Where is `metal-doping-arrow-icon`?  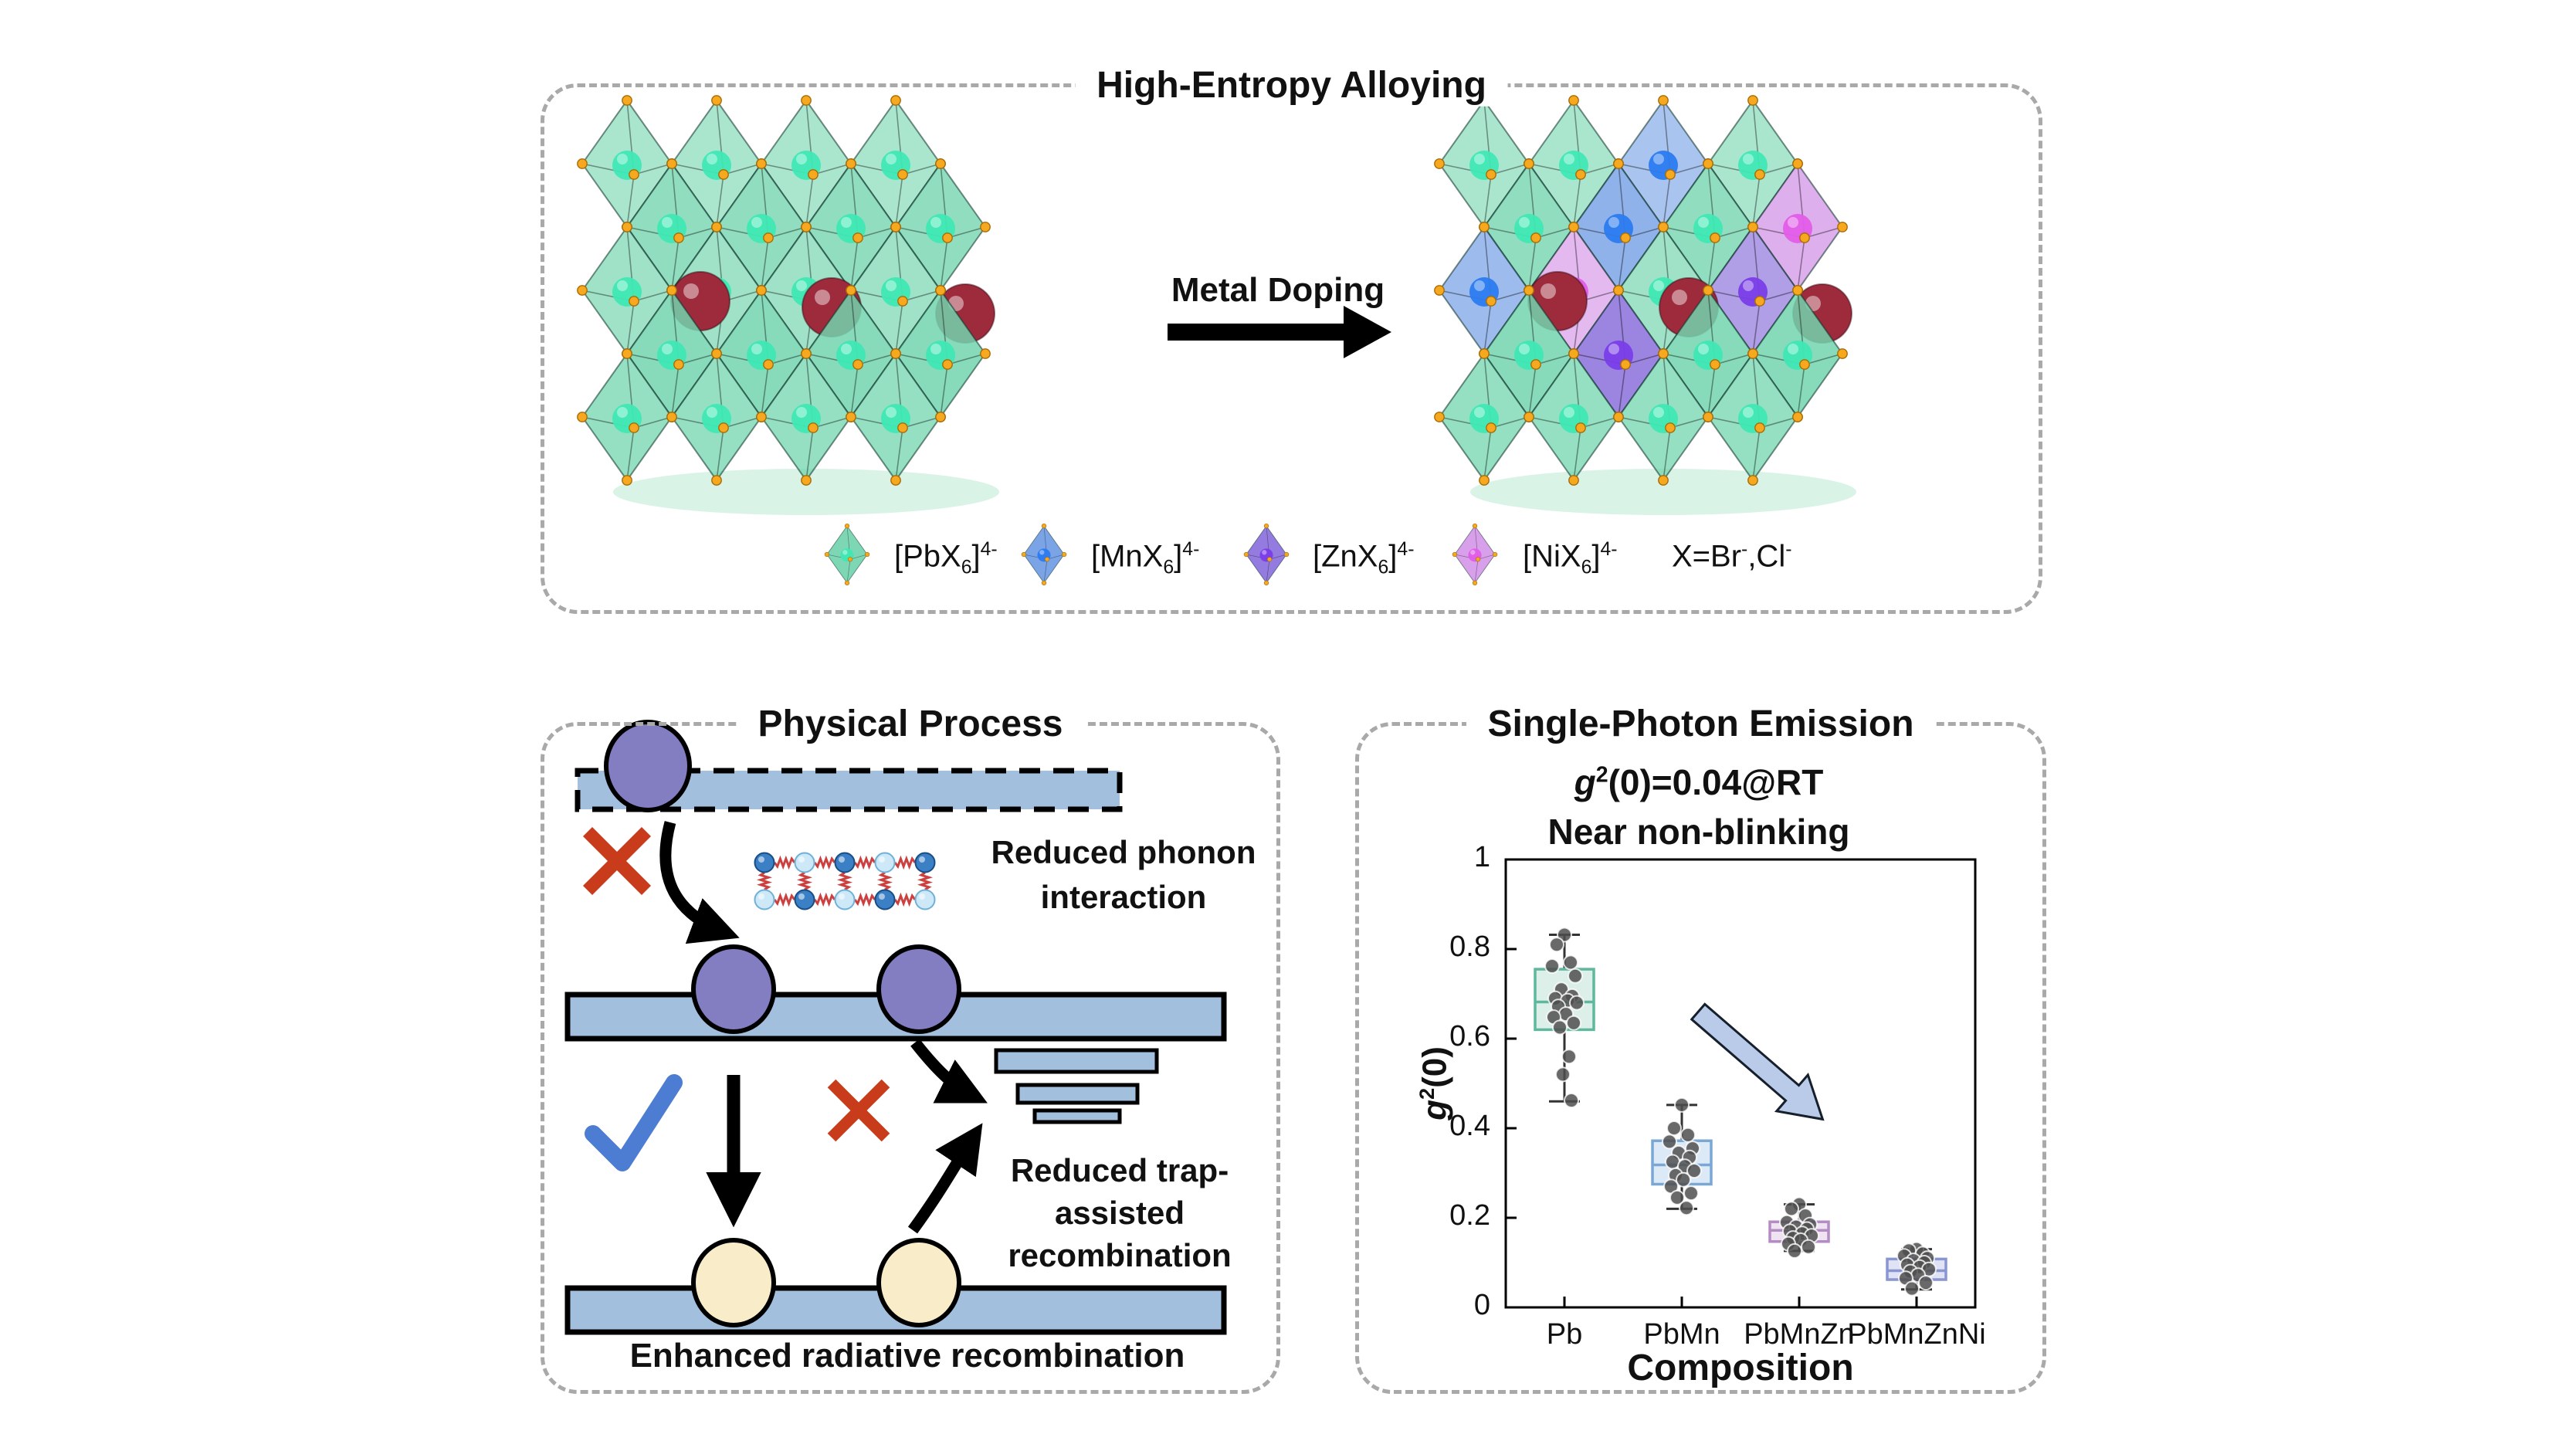 metal-doping-arrow-icon is located at coordinates (1279, 332).